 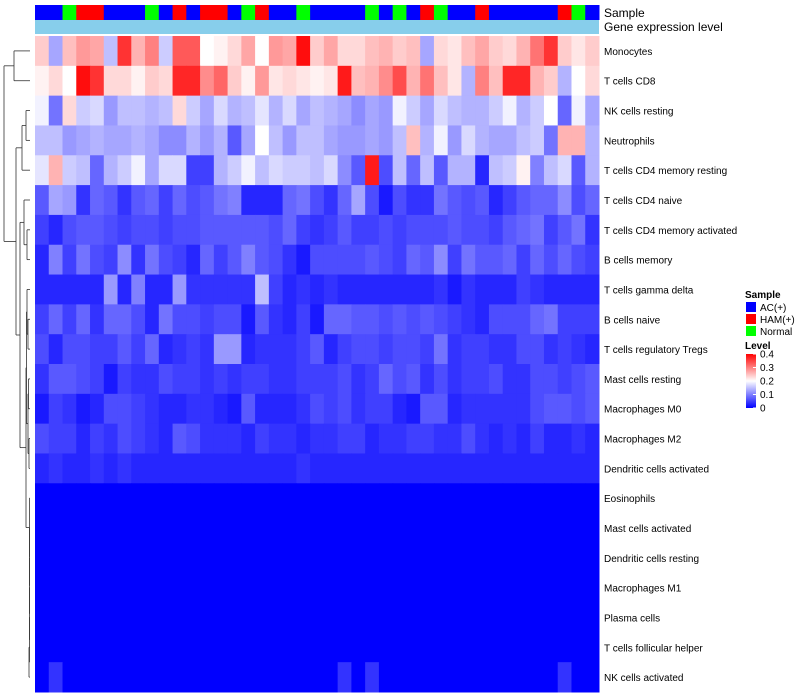 What do you see at coordinates (624, 13) in the screenshot?
I see `sample-track-label: Sample` at bounding box center [624, 13].